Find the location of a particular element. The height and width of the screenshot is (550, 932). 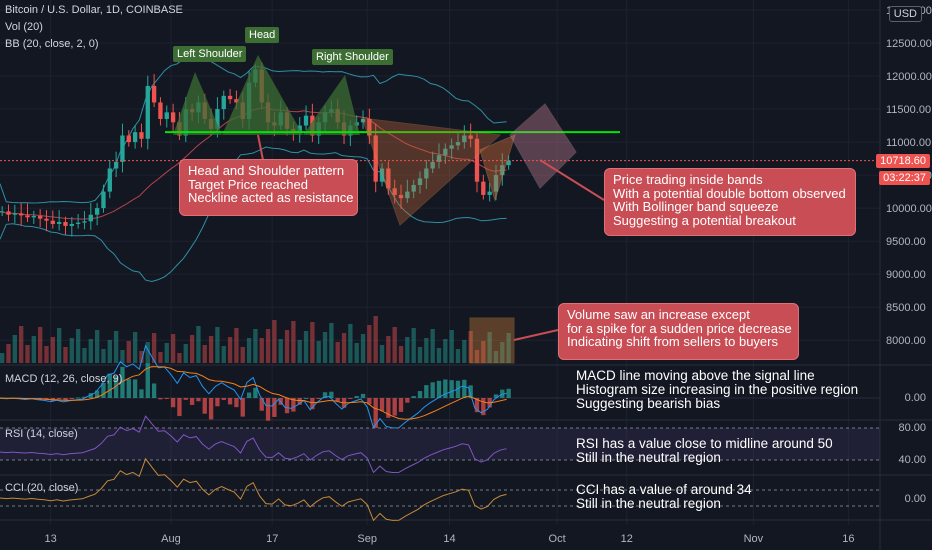

callout-line: Target Price reached is located at coordinates (248, 184).